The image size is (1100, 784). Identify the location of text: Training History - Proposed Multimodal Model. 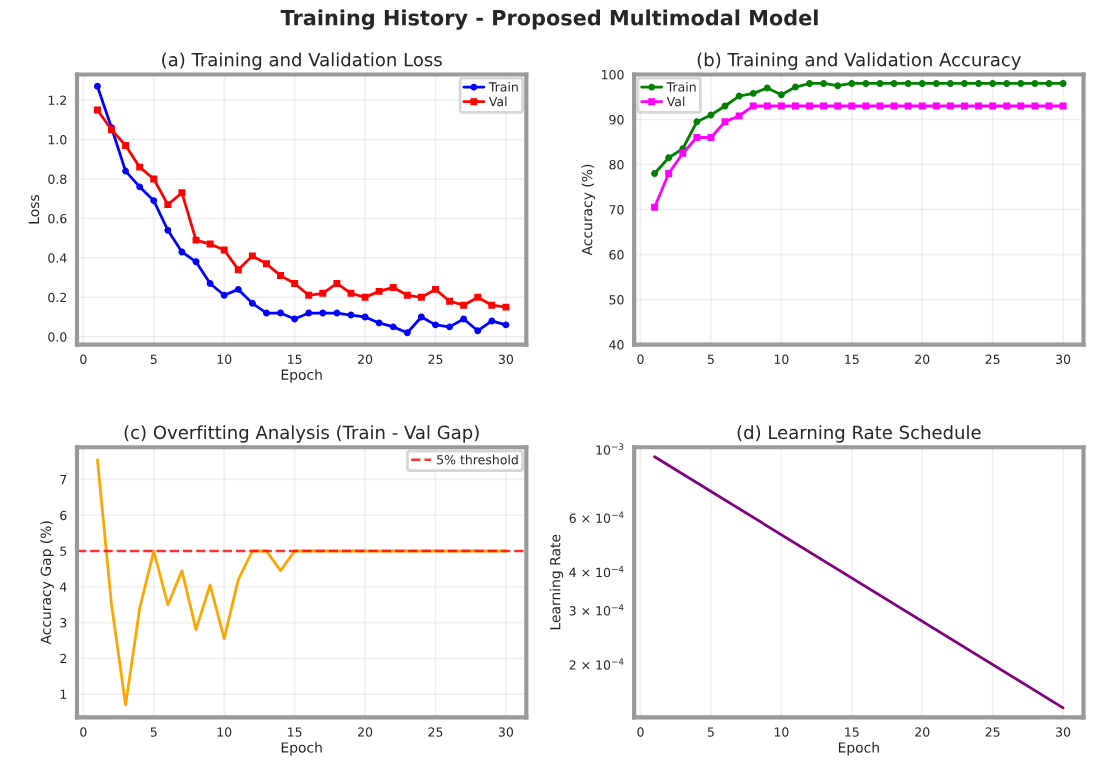
(549, 19).